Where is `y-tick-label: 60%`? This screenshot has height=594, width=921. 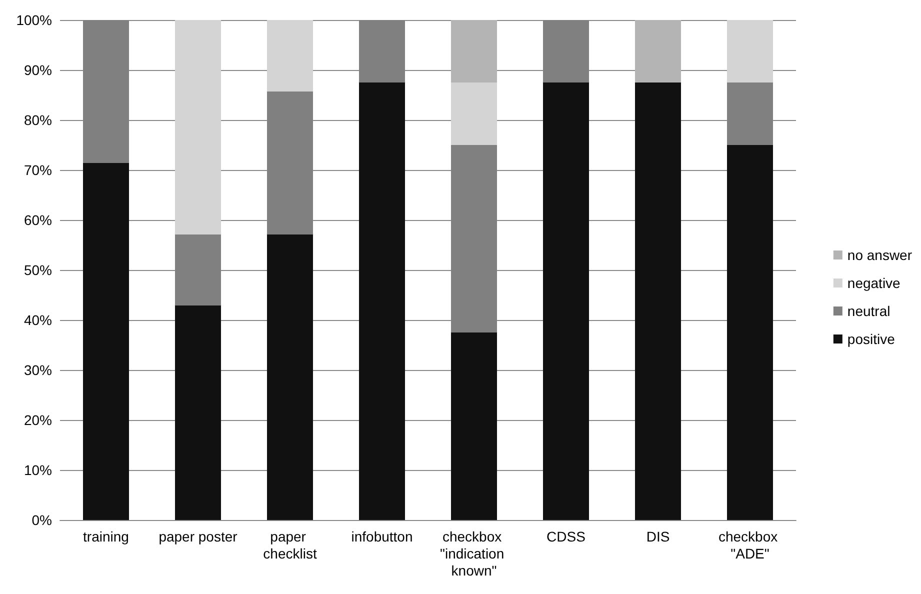
y-tick-label: 60% is located at coordinates (38, 220).